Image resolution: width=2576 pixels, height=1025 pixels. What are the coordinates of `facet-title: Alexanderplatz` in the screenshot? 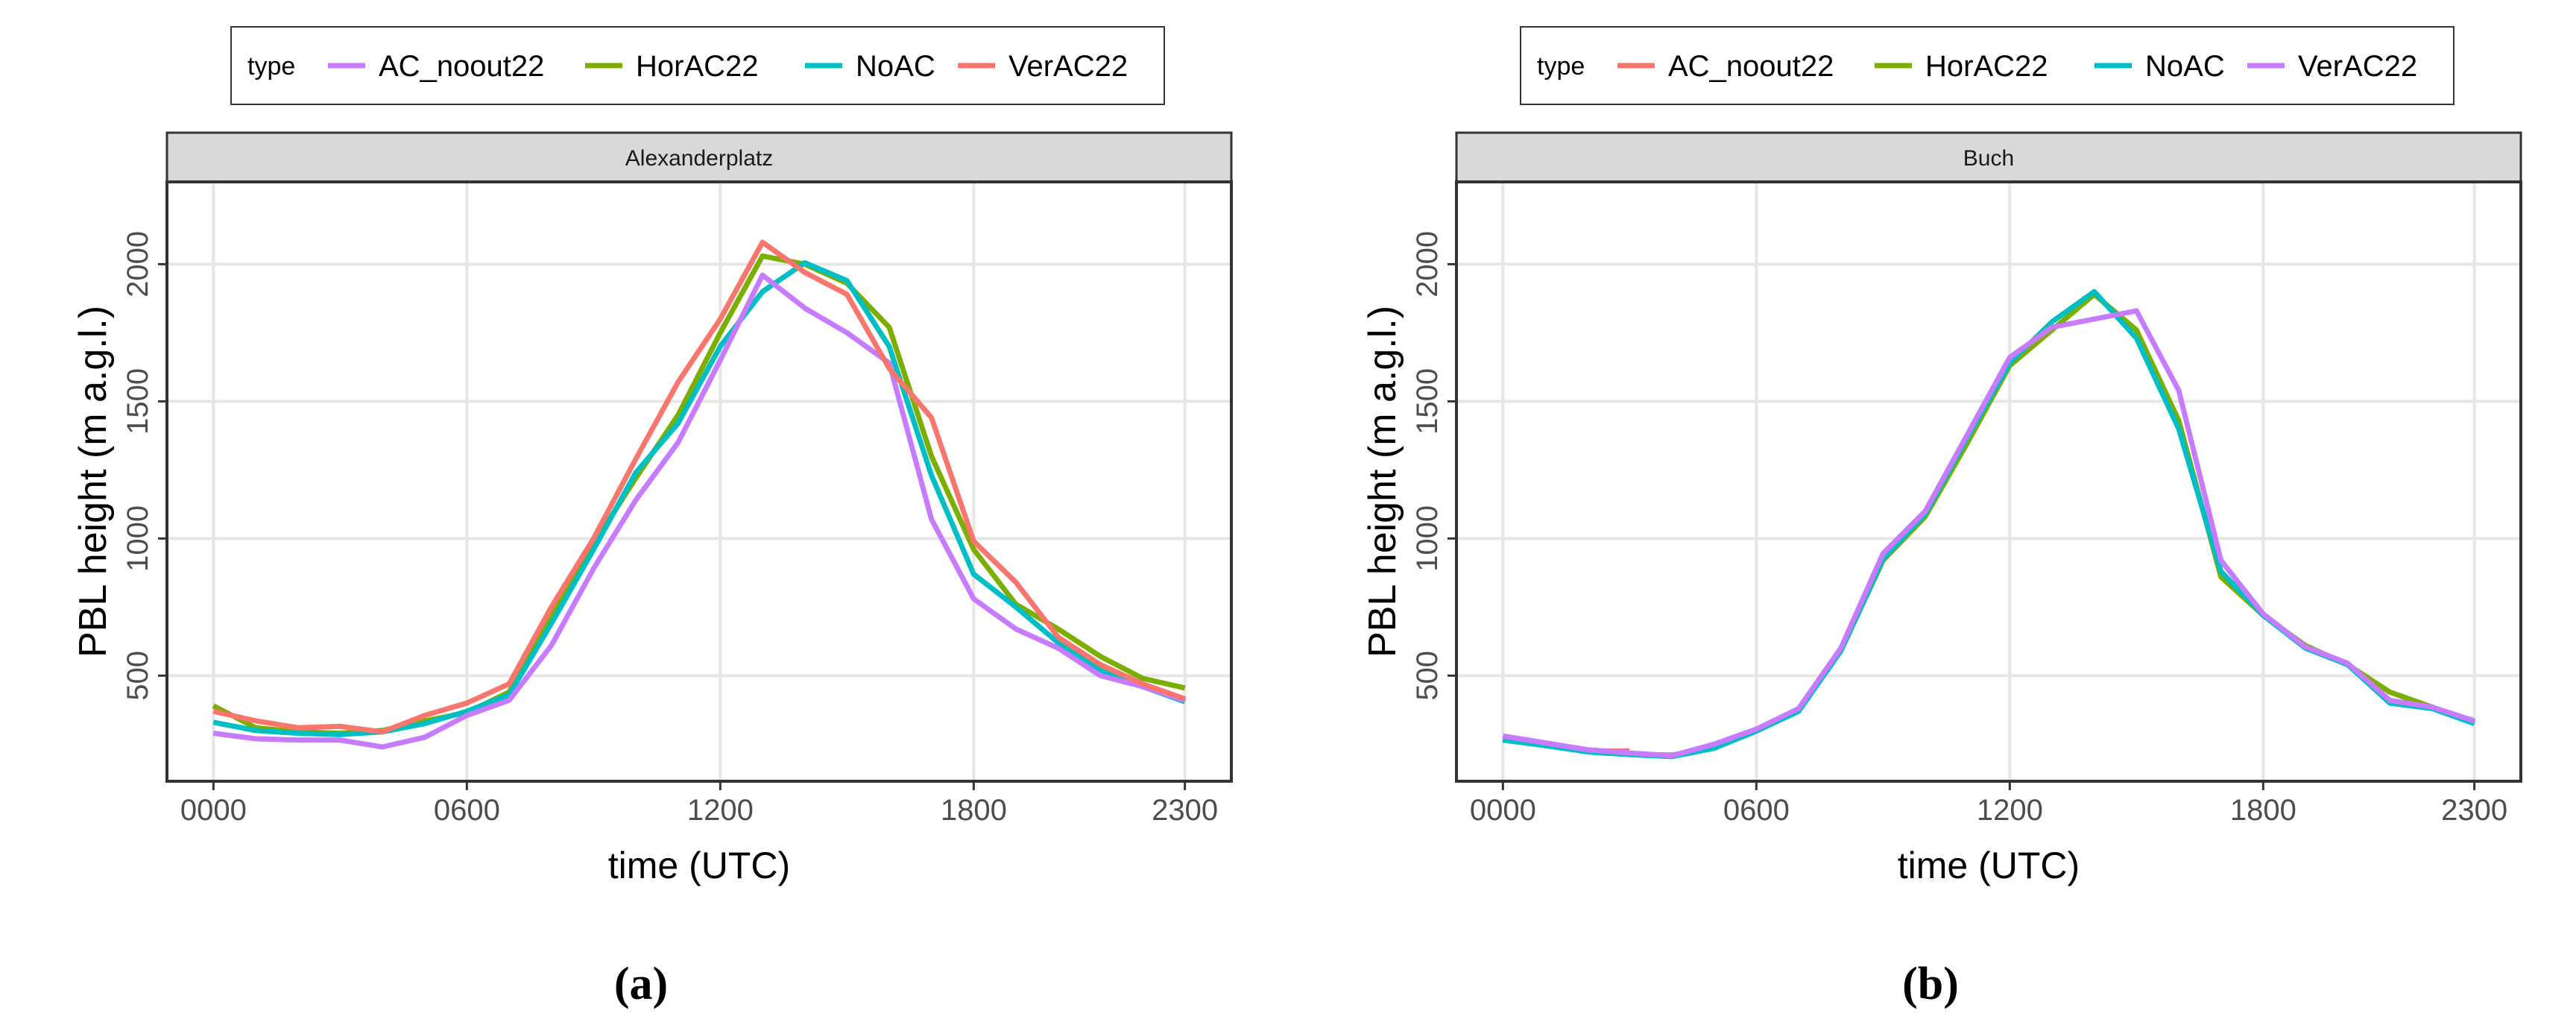 It's located at (699, 158).